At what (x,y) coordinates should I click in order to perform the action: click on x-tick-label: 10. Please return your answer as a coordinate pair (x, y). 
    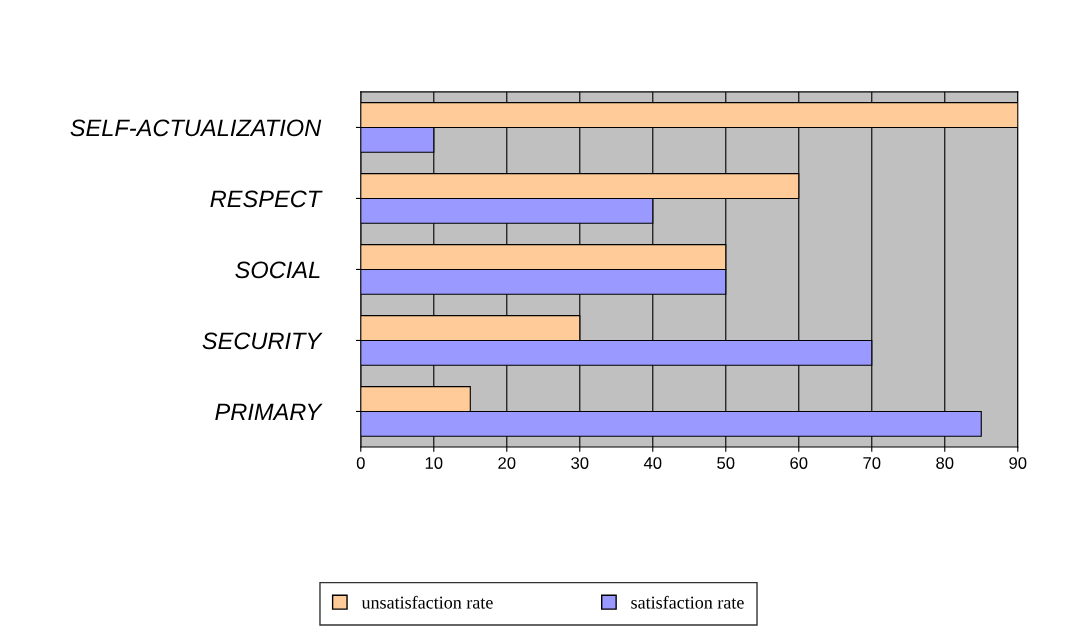
    Looking at the image, I should click on (434, 463).